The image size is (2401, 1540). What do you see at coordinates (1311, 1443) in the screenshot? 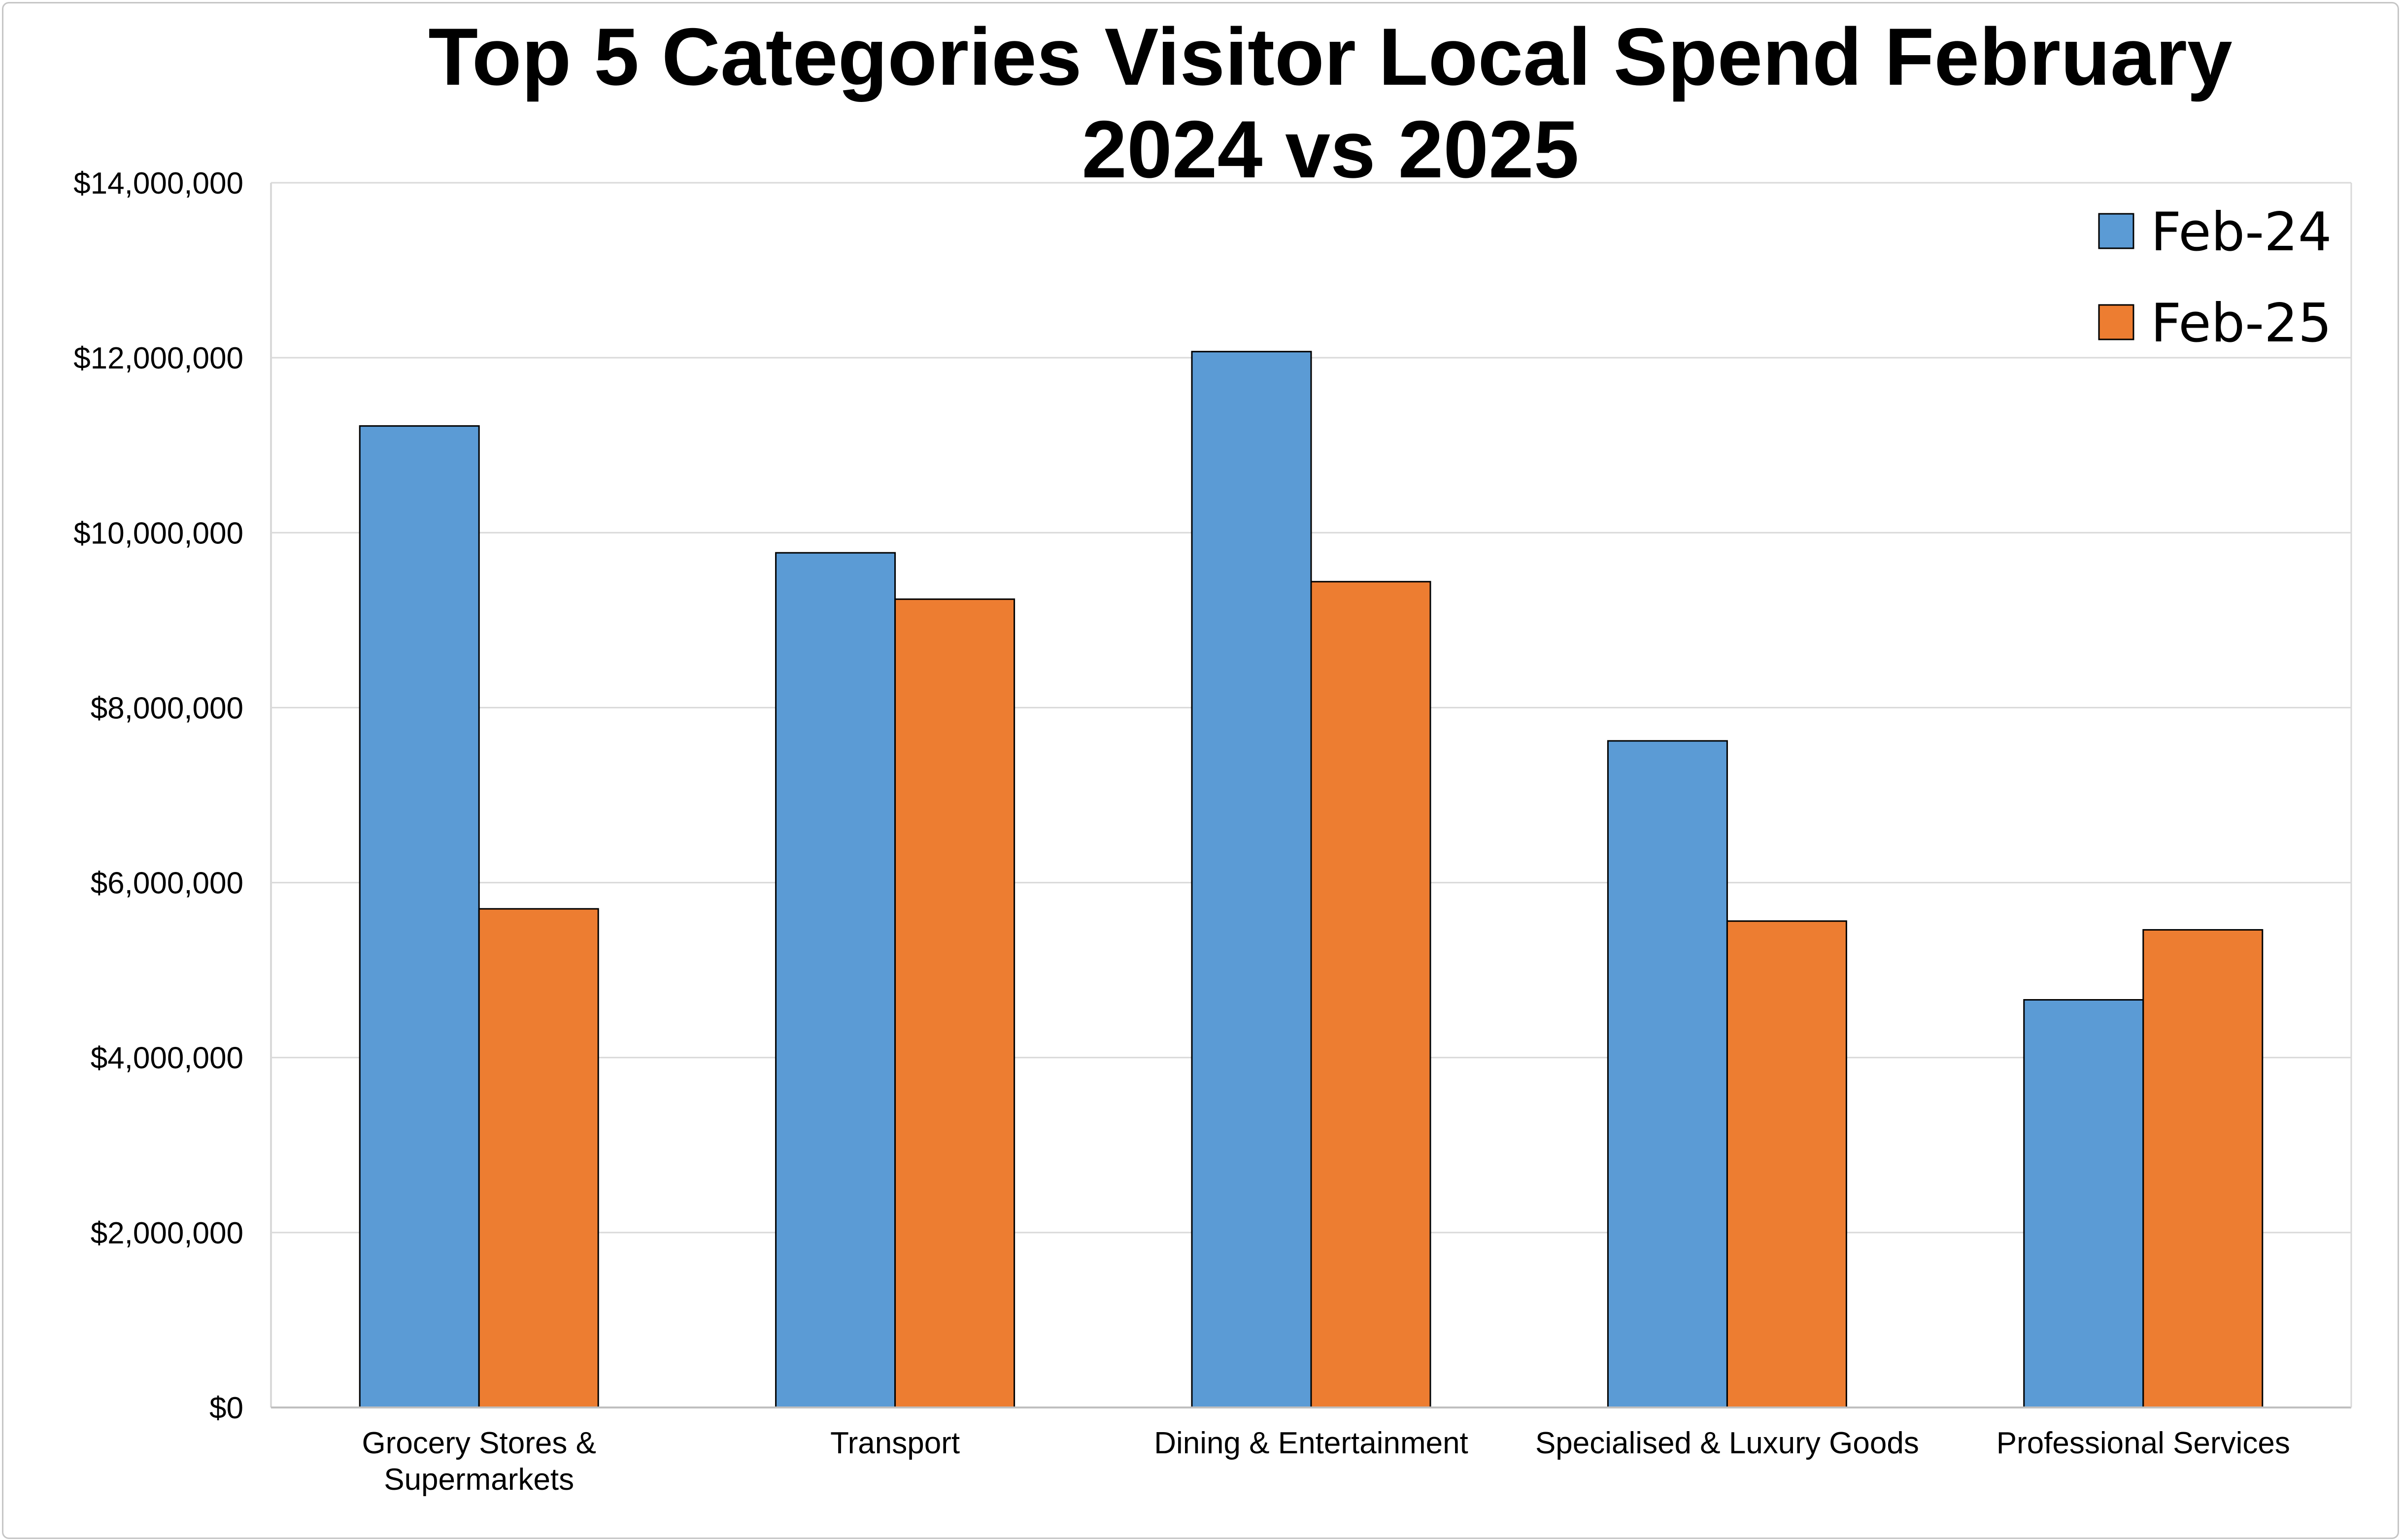
I see `x-category-label: Dining & Entertainment` at bounding box center [1311, 1443].